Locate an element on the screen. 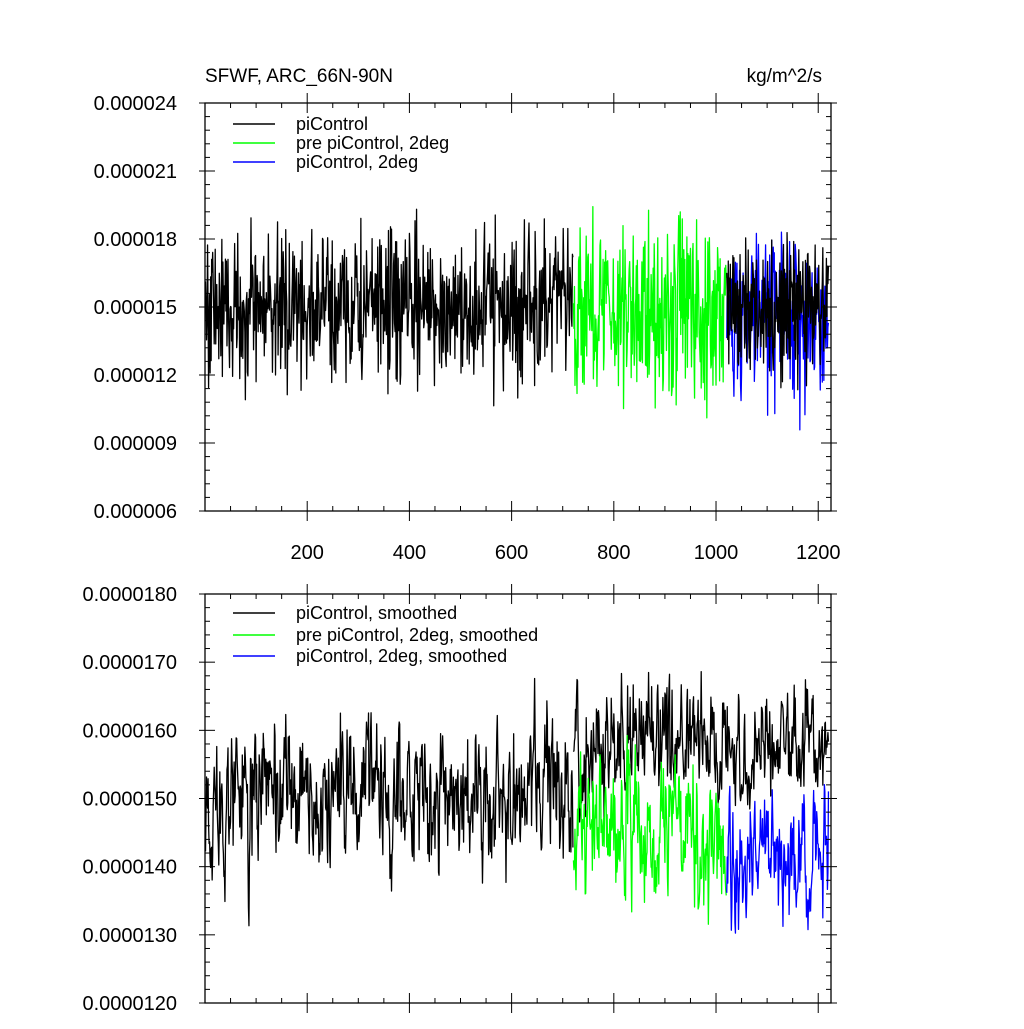 Image resolution: width=1024 pixels, height=1029 pixels. y-tick-label: 0.000015 is located at coordinates (135, 308).